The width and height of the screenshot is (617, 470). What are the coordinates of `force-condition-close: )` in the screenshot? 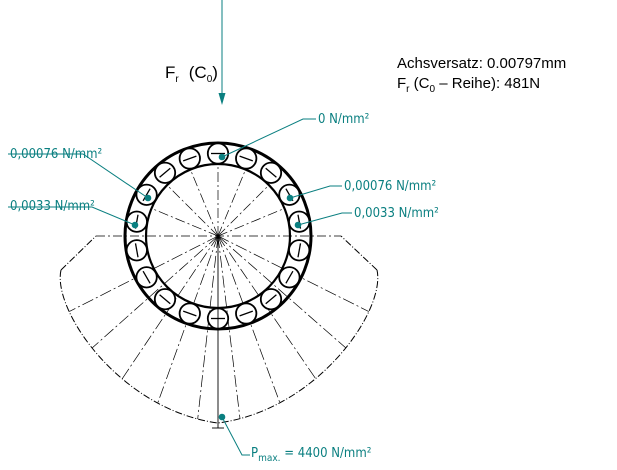 It's located at (215, 72).